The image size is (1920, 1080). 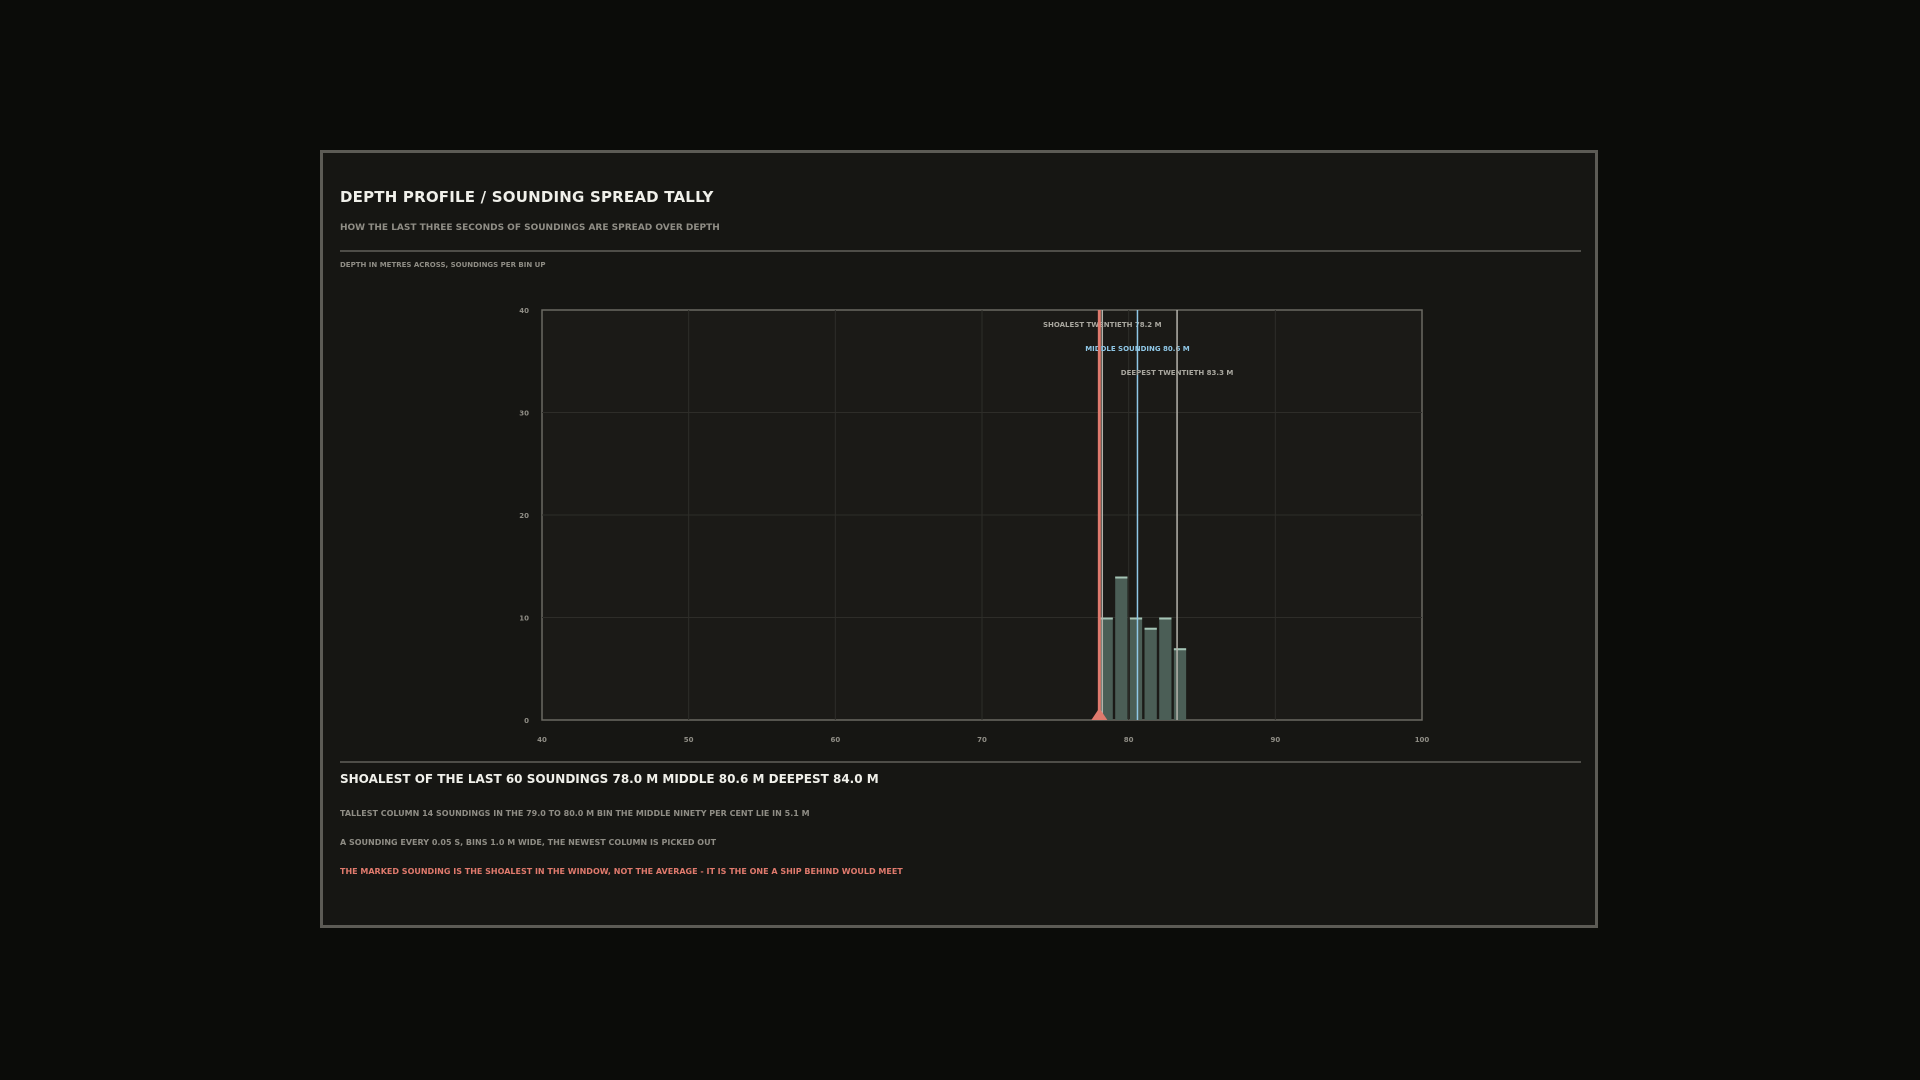 I want to click on quantile-marker-label: MIDDLE SOUNDING 80.6 M, so click(x=1137, y=349).